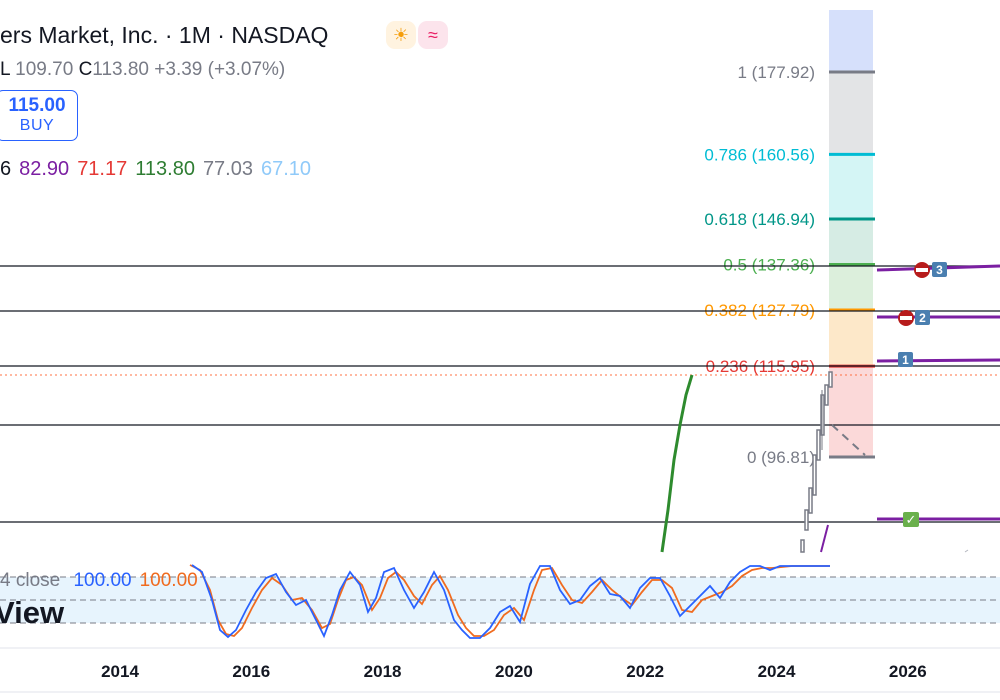  I want to click on small-tick, so click(966, 551).